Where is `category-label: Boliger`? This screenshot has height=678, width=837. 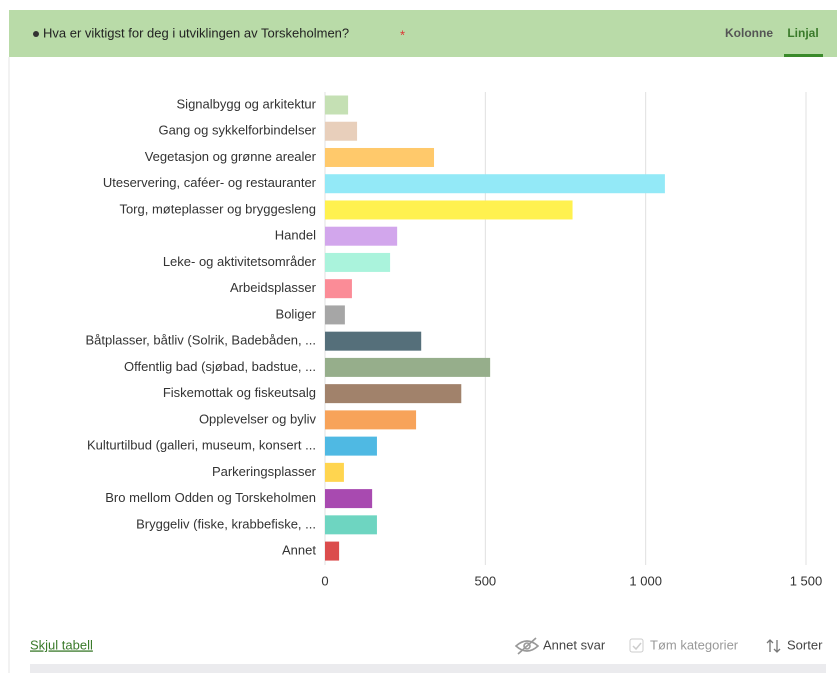 category-label: Boliger is located at coordinates (296, 313).